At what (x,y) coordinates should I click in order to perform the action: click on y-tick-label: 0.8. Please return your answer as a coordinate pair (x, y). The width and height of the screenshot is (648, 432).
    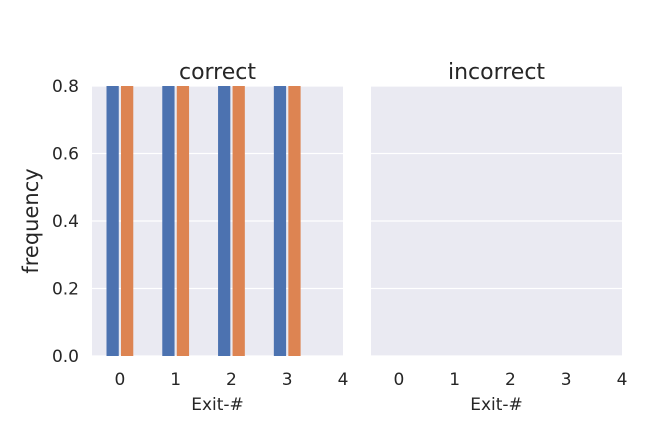
    Looking at the image, I should click on (65, 87).